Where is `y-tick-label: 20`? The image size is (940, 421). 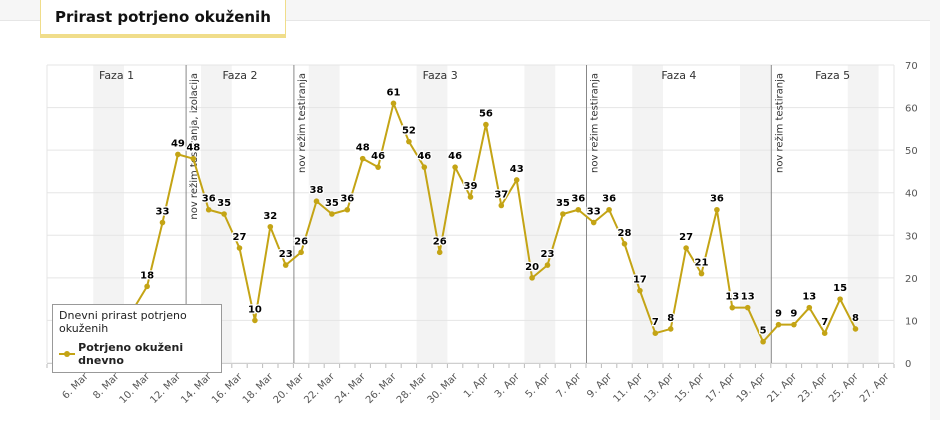 y-tick-label: 20 is located at coordinates (911, 279).